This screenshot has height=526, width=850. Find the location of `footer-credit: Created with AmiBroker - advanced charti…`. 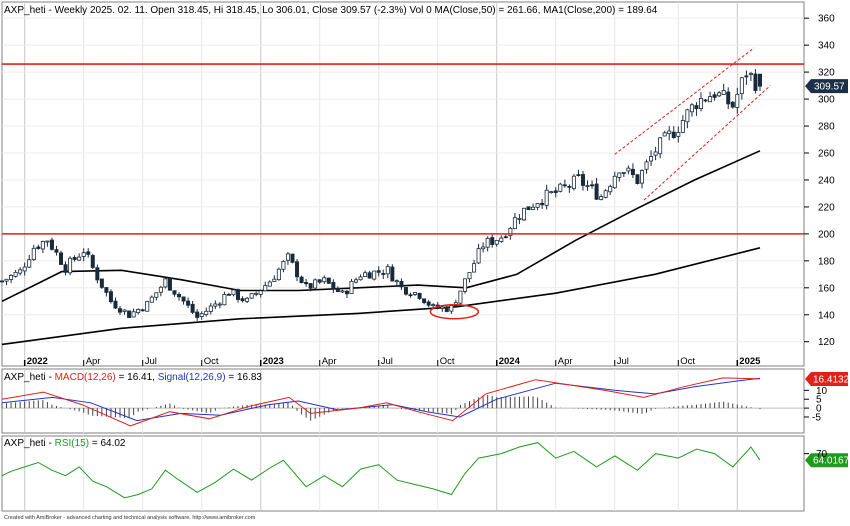

footer-credit: Created with AmiBroker - advanced charti… is located at coordinates (130, 518).